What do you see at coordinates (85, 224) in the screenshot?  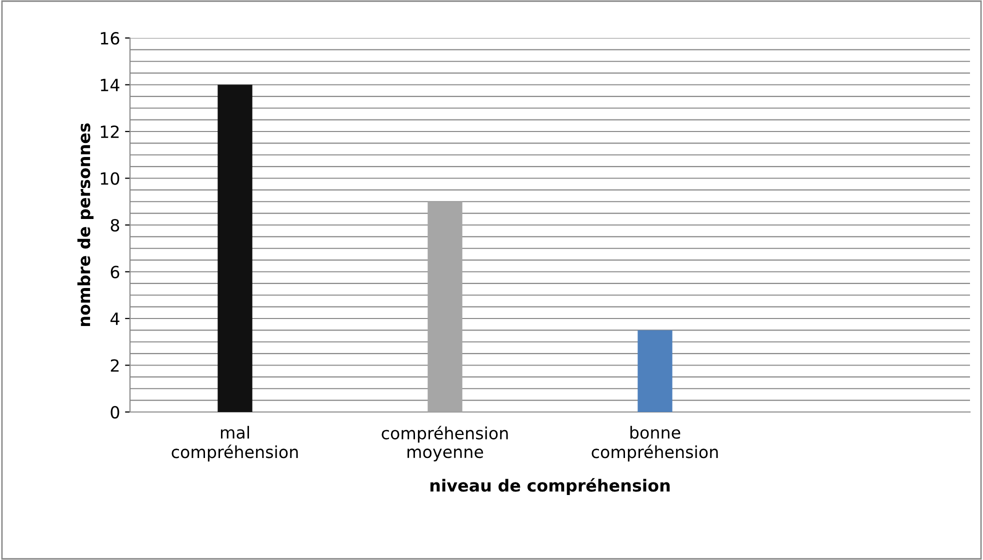 I see `y-axis-title: nombre de personnes` at bounding box center [85, 224].